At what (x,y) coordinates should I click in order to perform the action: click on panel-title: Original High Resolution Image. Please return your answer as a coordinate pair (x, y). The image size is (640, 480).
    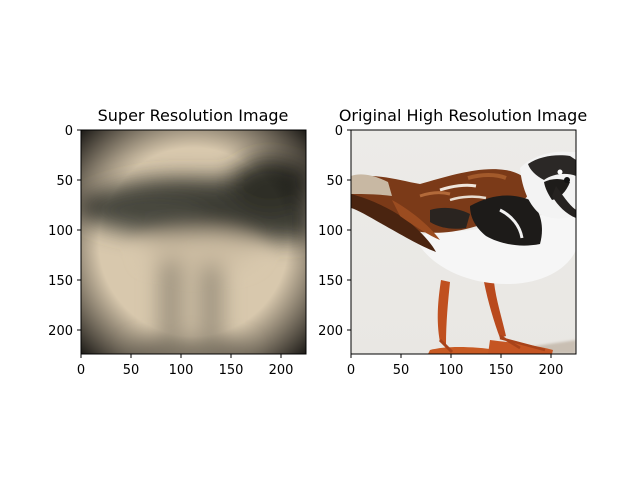
    Looking at the image, I should click on (463, 115).